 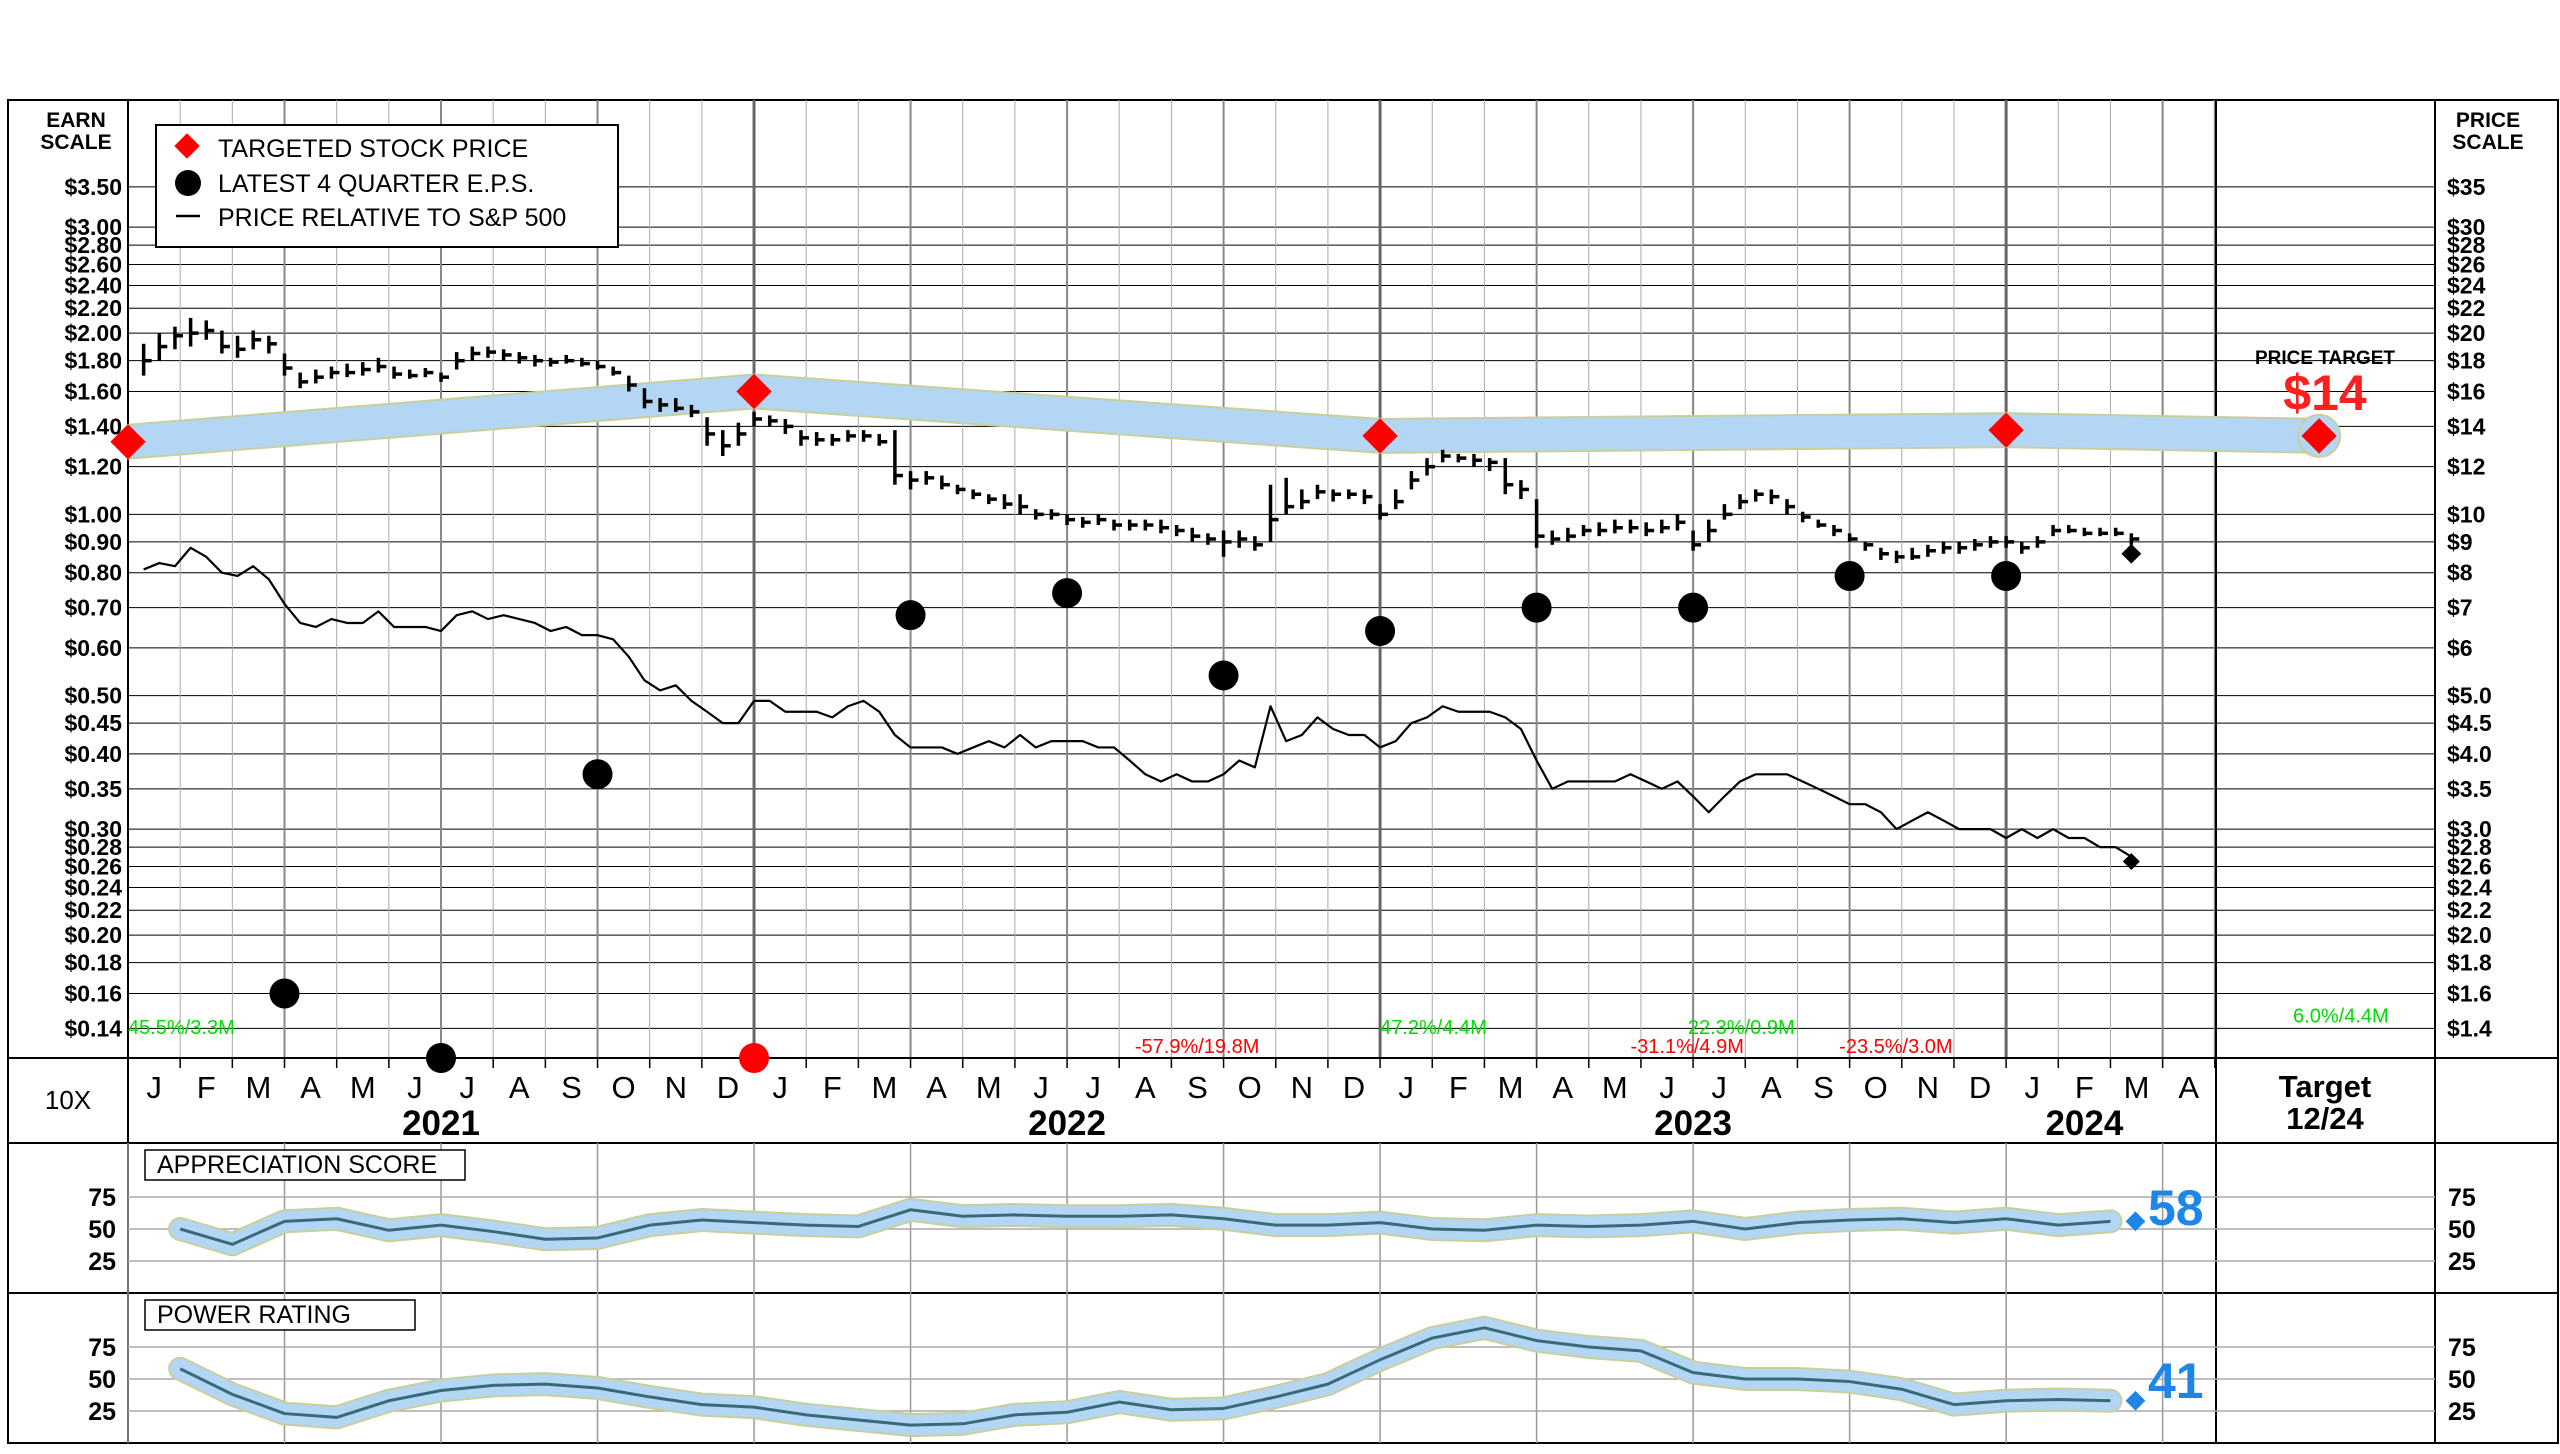 I want to click on price-tick-label: $10, so click(x=2466, y=514).